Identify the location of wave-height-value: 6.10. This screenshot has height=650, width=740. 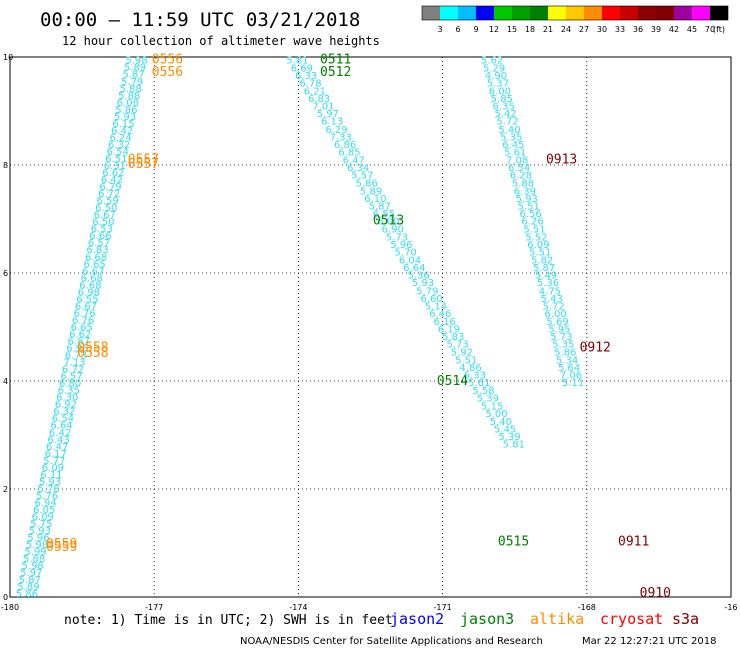
(375, 199).